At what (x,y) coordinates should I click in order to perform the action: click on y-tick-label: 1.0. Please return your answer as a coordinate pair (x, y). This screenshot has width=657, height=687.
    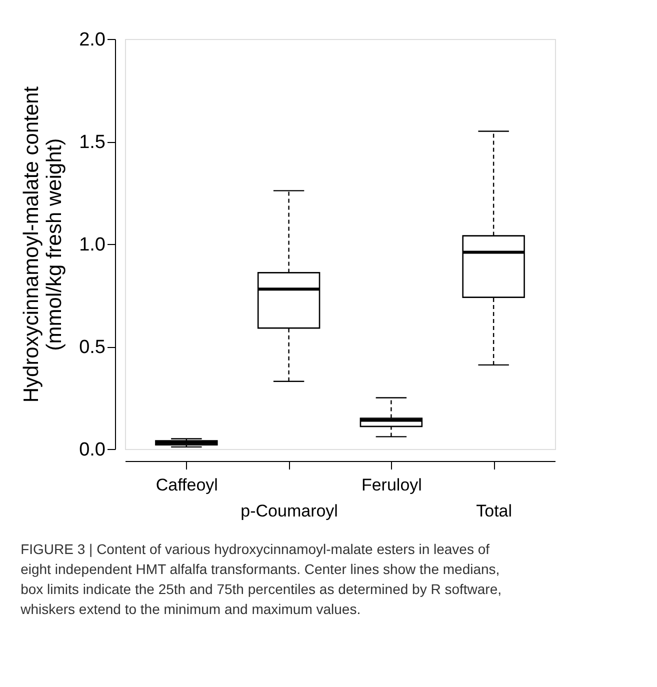
    Looking at the image, I should click on (92, 245).